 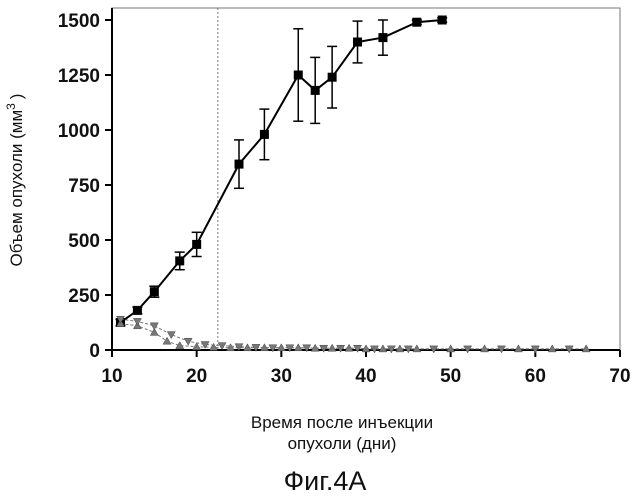 I want to click on series-triangle-up, so click(x=353, y=336).